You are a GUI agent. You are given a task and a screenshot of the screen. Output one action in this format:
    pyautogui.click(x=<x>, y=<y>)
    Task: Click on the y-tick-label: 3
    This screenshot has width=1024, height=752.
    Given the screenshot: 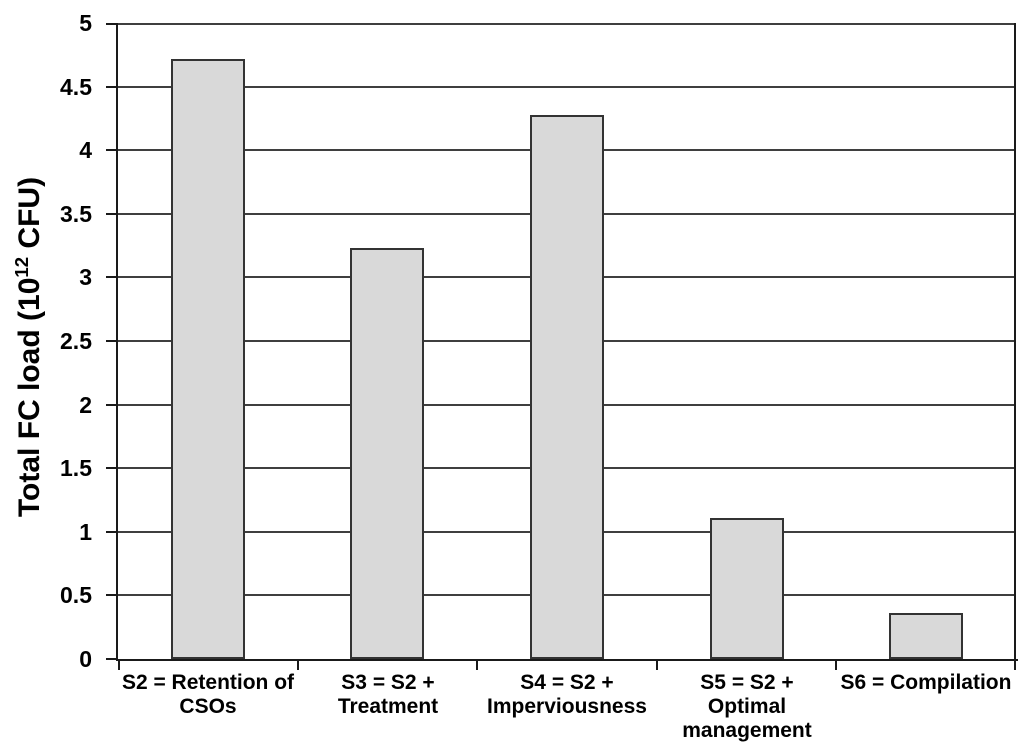 What is the action you would take?
    pyautogui.click(x=85, y=277)
    